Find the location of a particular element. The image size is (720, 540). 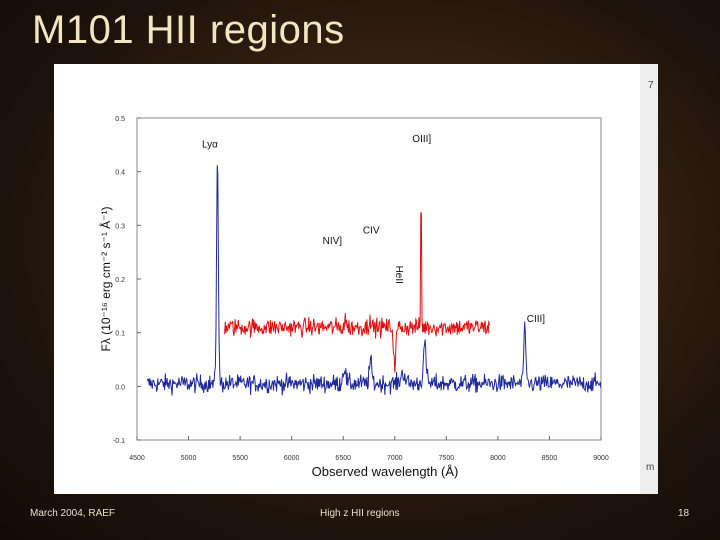

footer-date: March 2004, RAEF is located at coordinates (73, 513).